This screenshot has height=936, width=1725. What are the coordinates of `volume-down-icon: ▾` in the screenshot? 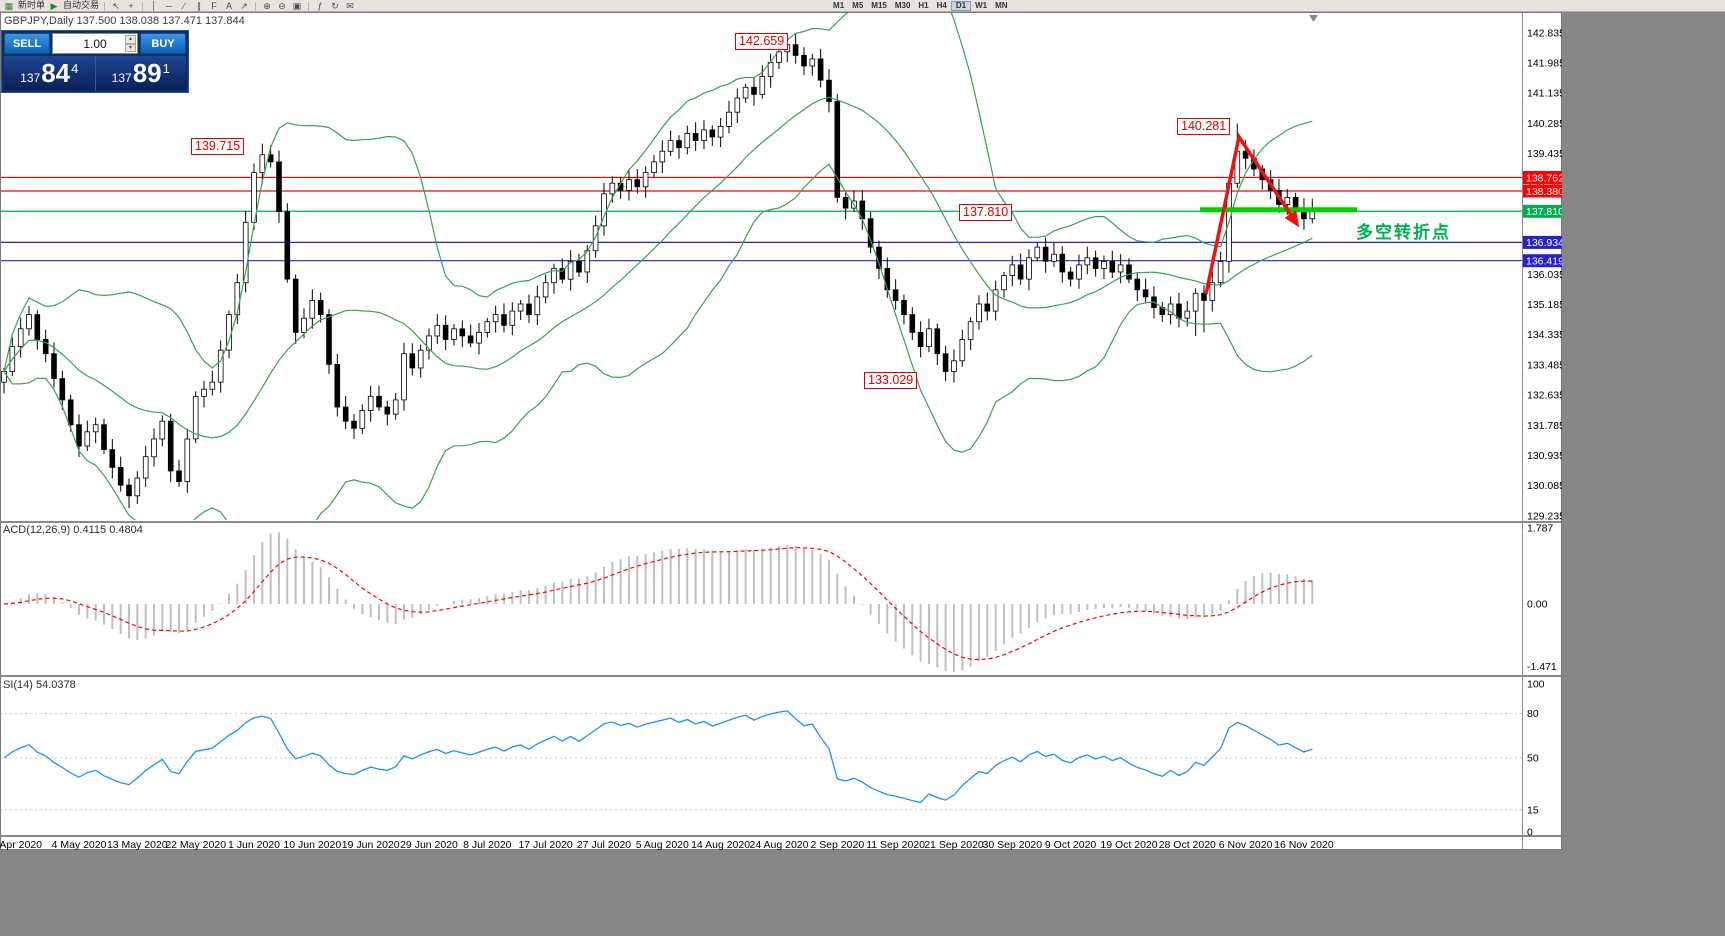 It's located at (130, 47).